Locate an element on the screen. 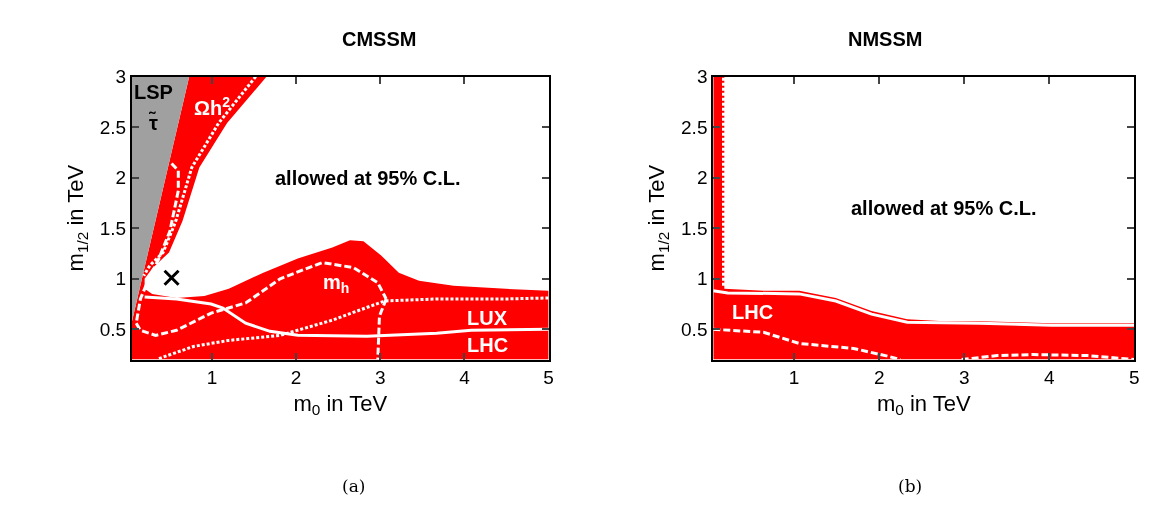  annotation: Ωh$^{2}$ is located at coordinates (212, 107).